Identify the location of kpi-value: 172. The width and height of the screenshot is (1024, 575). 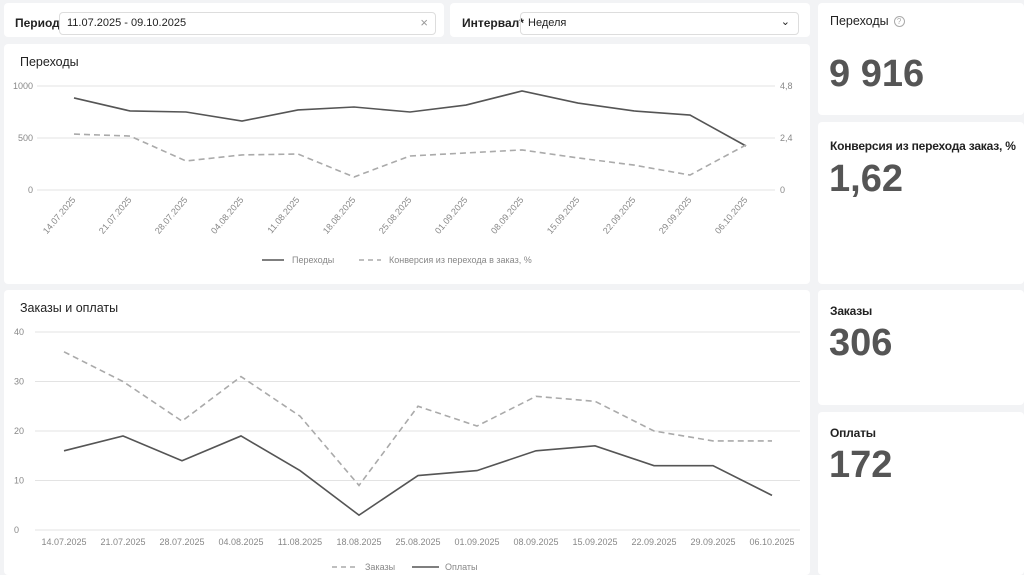
(861, 465).